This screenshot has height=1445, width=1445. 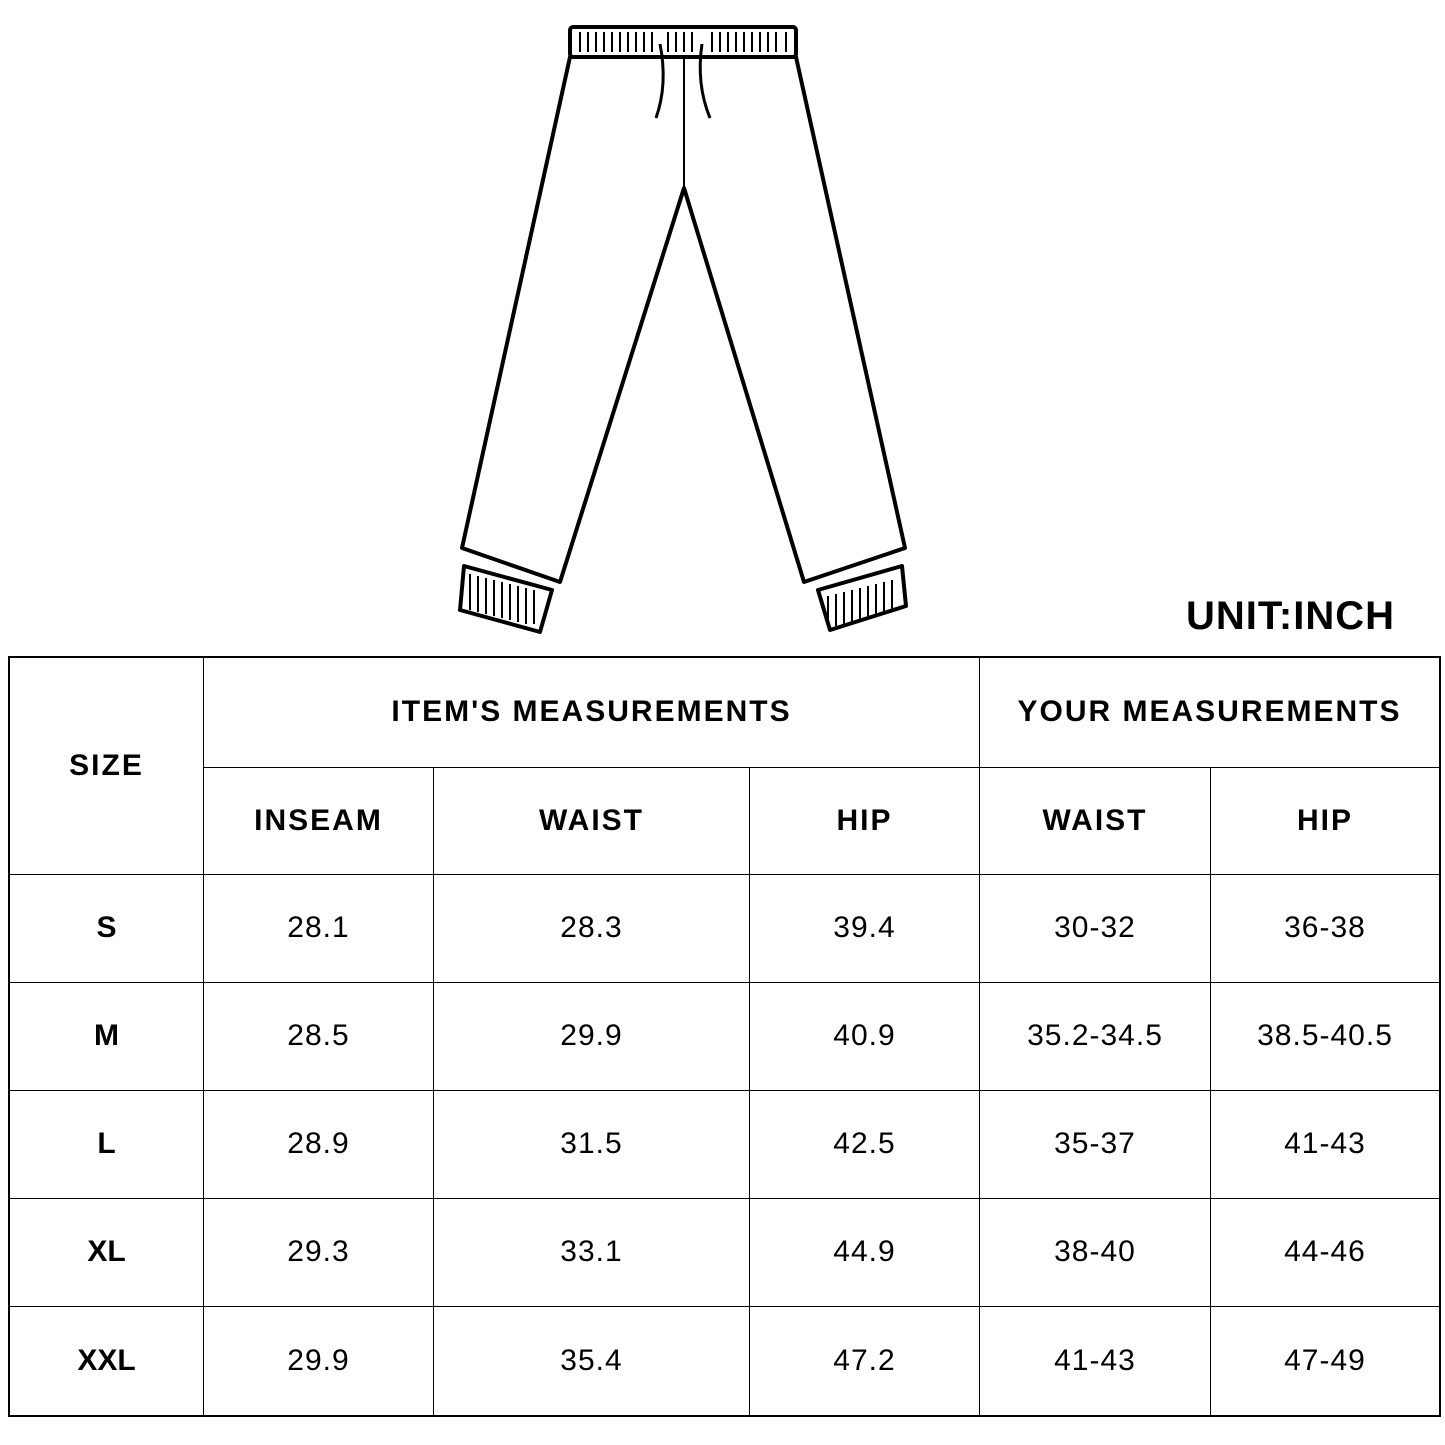 What do you see at coordinates (1095, 928) in the screenshot?
I see `measurement-cell: 30-32` at bounding box center [1095, 928].